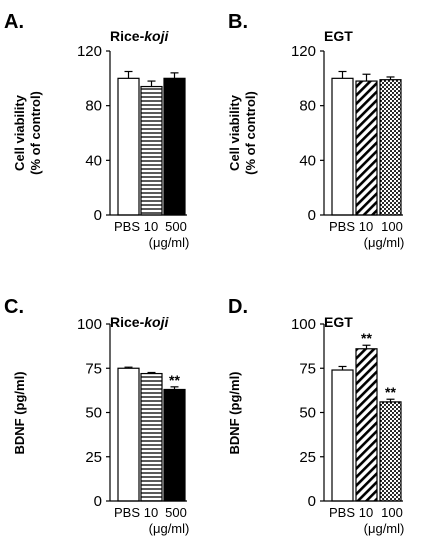 The image size is (437, 550). I want to click on panel-label: C., so click(14, 307).